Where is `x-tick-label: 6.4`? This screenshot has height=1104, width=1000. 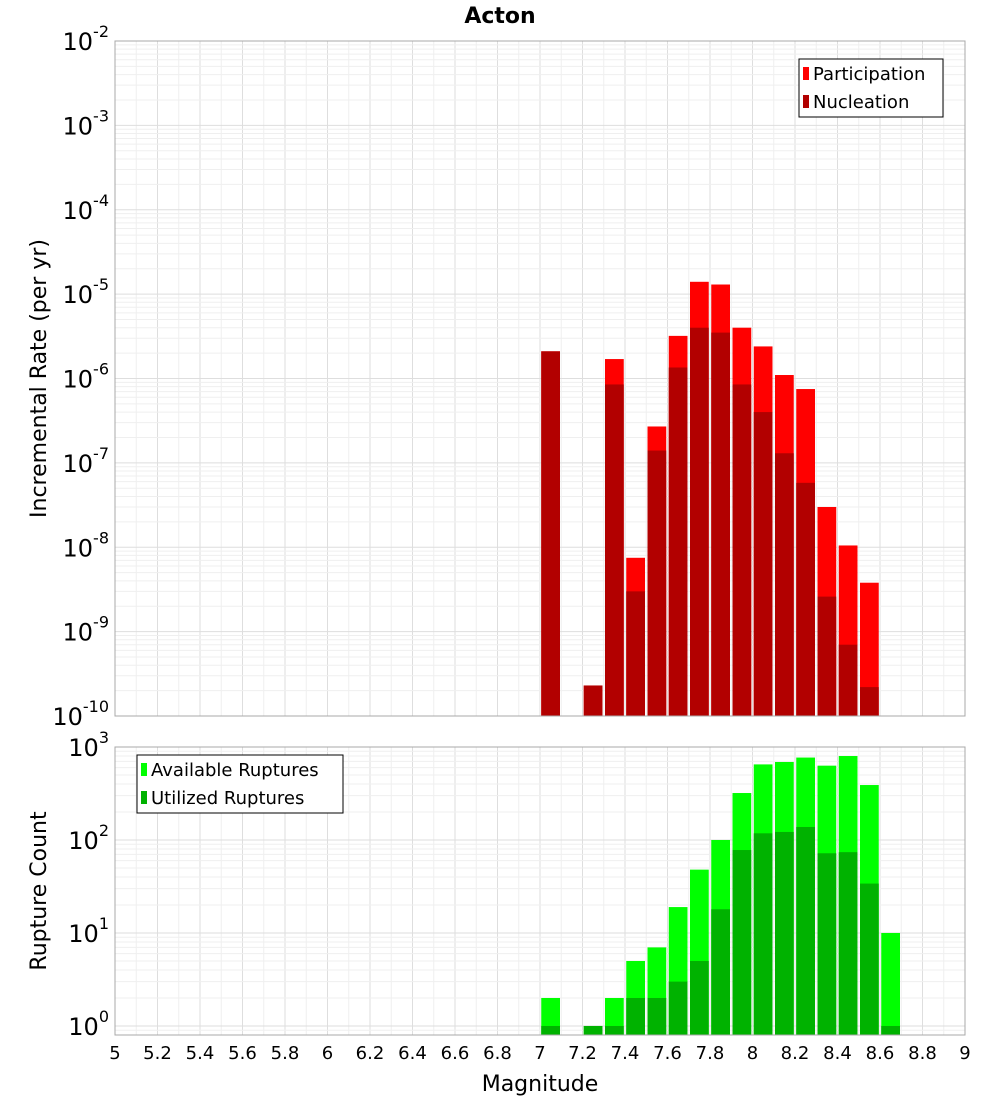
x-tick-label: 6.4 is located at coordinates (412, 1053).